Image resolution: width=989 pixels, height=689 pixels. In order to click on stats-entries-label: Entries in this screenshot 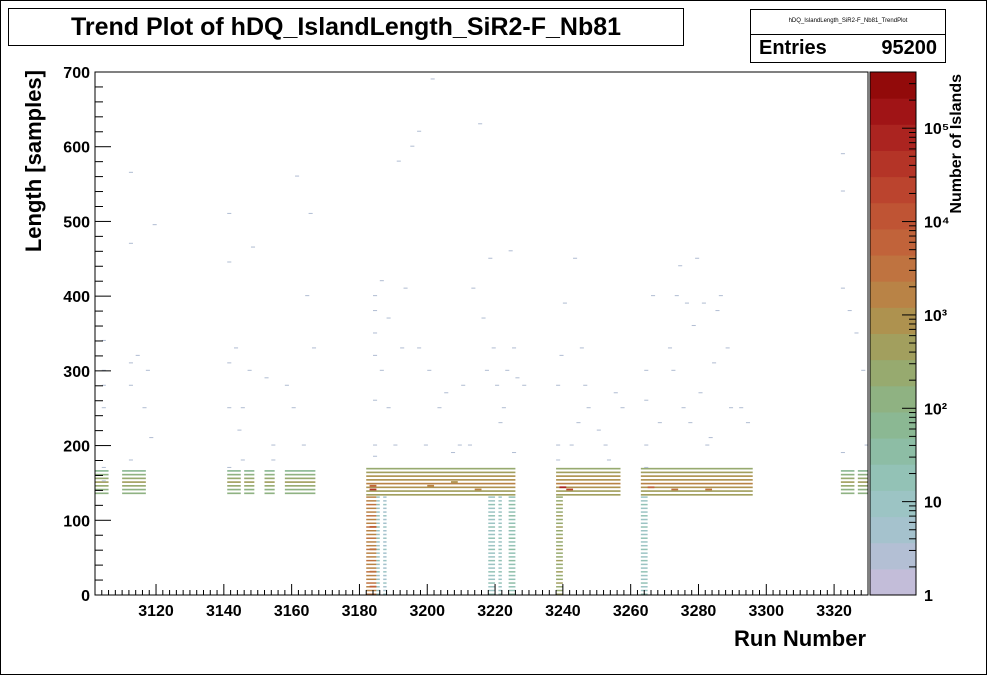, I will do `click(793, 48)`.